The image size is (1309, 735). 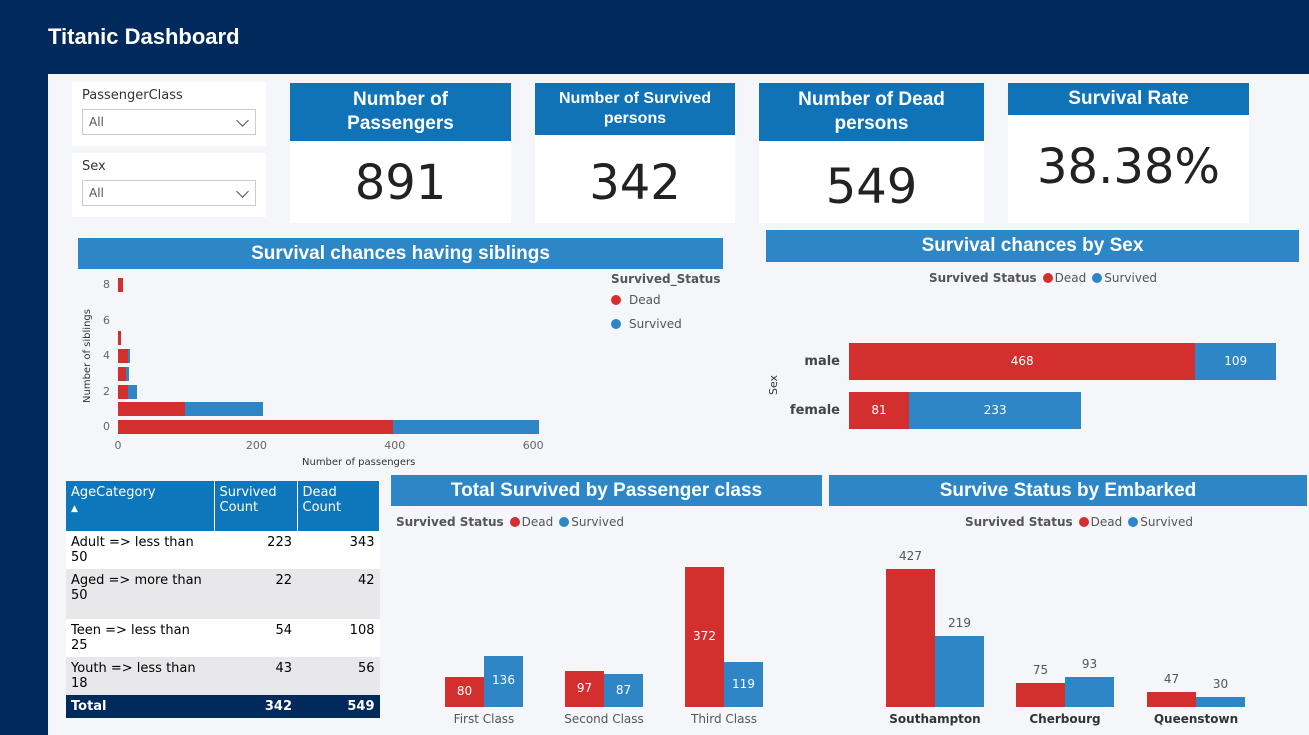 What do you see at coordinates (140, 706) in the screenshot?
I see `total-label: Total` at bounding box center [140, 706].